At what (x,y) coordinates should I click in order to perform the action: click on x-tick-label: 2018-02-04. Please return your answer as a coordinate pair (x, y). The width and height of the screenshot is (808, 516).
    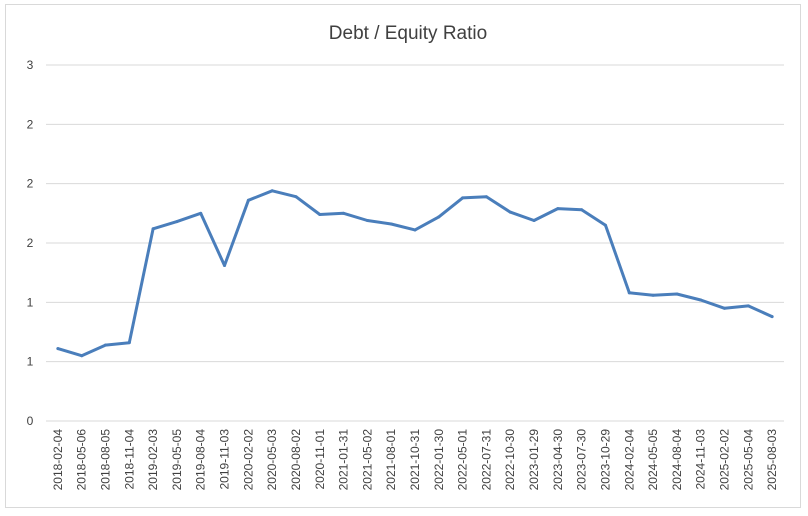
    Looking at the image, I should click on (58, 460).